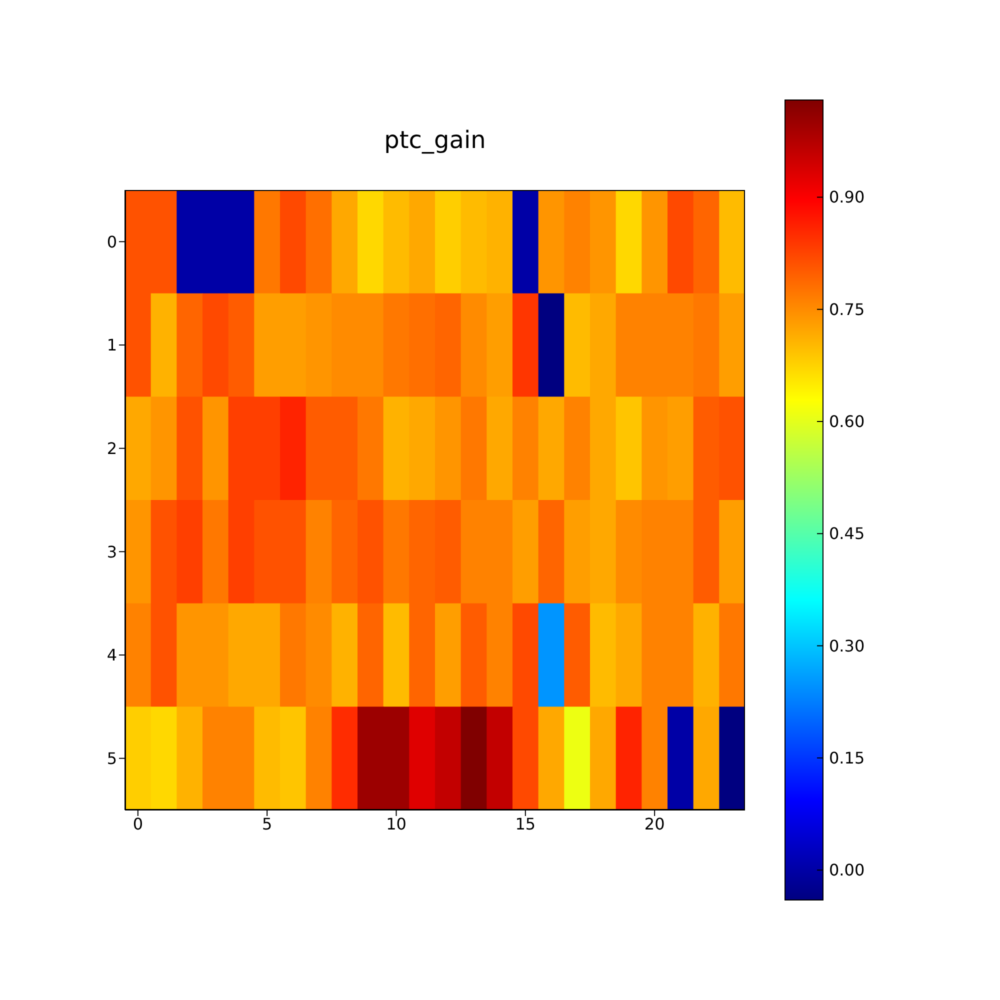 The image size is (1000, 1000). Describe the element at coordinates (847, 646) in the screenshot. I see `color-bar-label: 0.30` at that location.